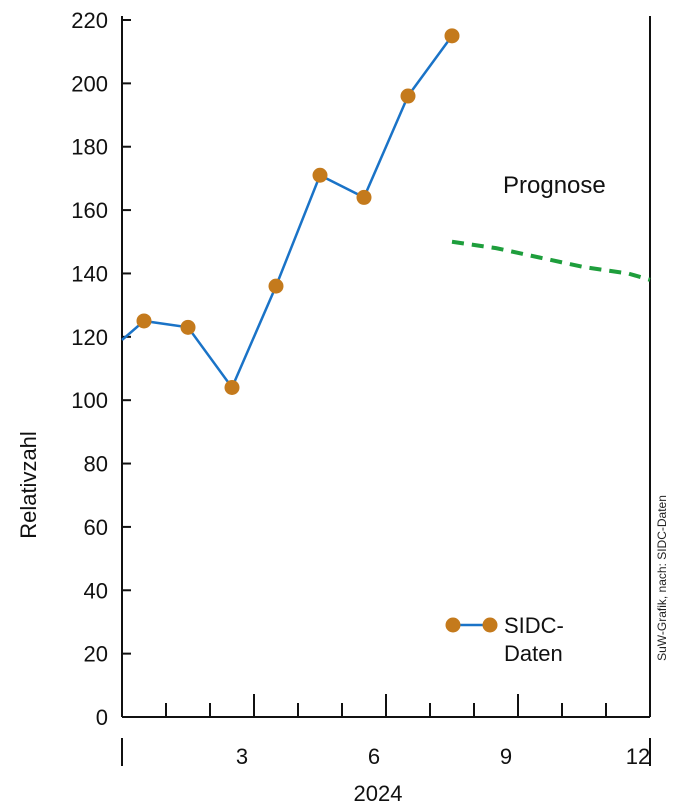 Image resolution: width=673 pixels, height=807 pixels. I want to click on y-tick-label: 120, so click(89, 337).